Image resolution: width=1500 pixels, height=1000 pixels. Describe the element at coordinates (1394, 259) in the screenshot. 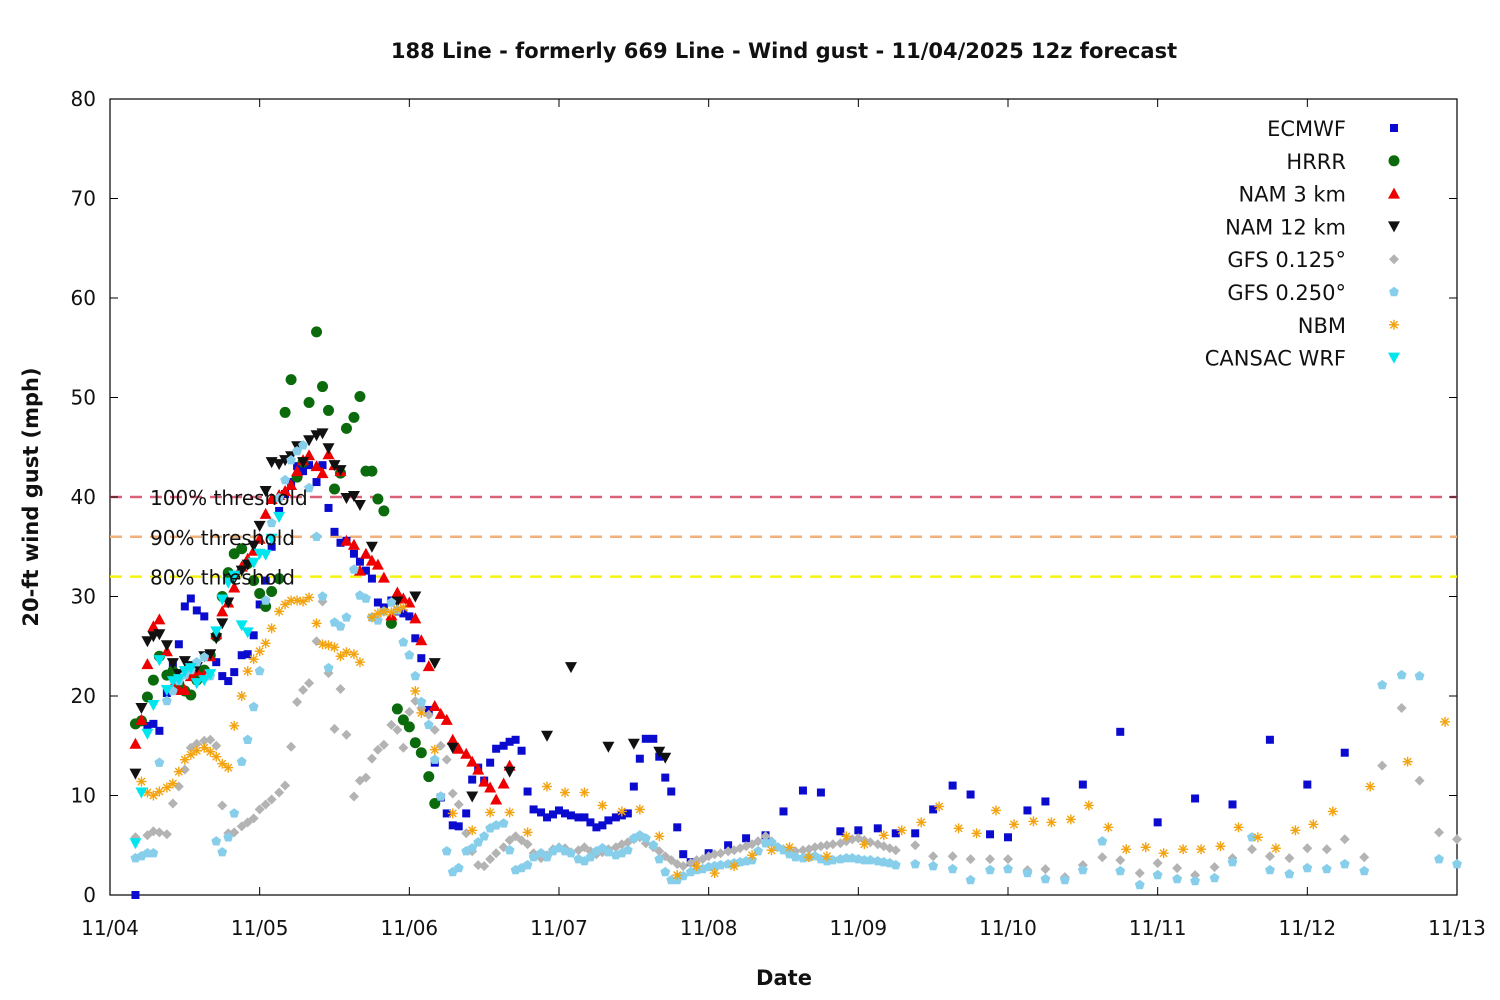

I see `legend-marker` at that location.